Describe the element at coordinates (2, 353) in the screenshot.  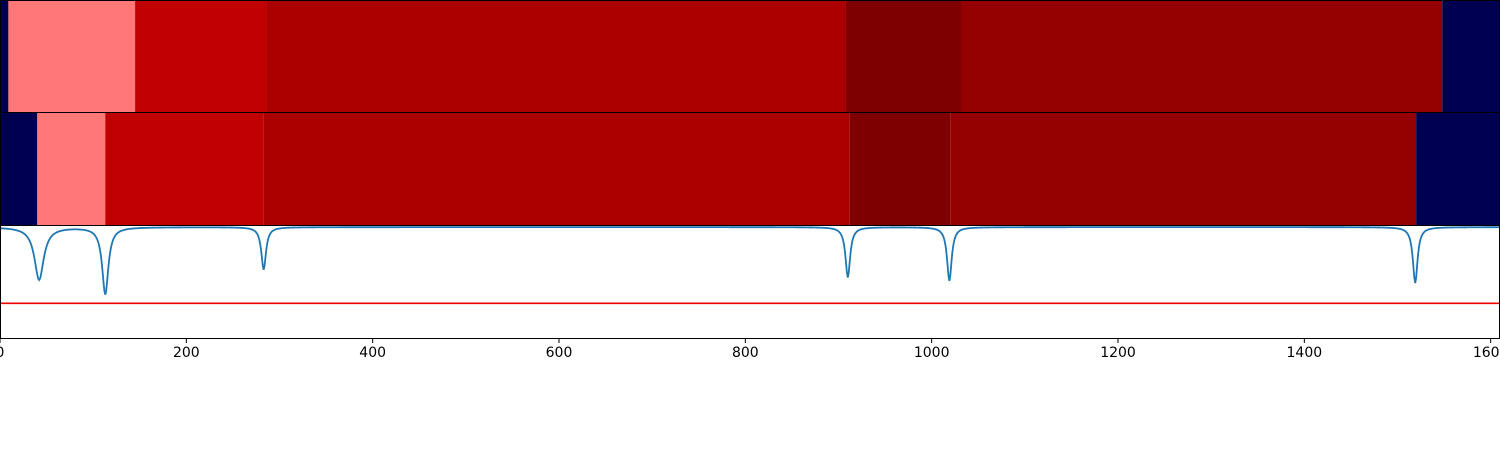
I see `x-tick-label: 0` at that location.